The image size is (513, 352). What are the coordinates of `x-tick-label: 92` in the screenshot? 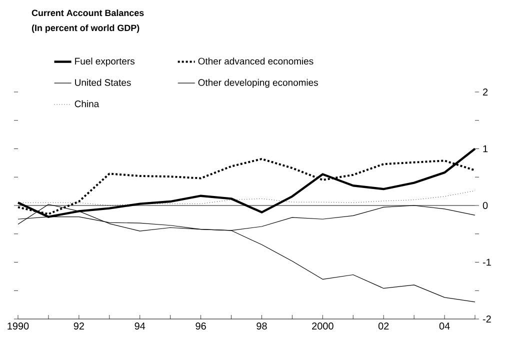 It's located at (79, 326).